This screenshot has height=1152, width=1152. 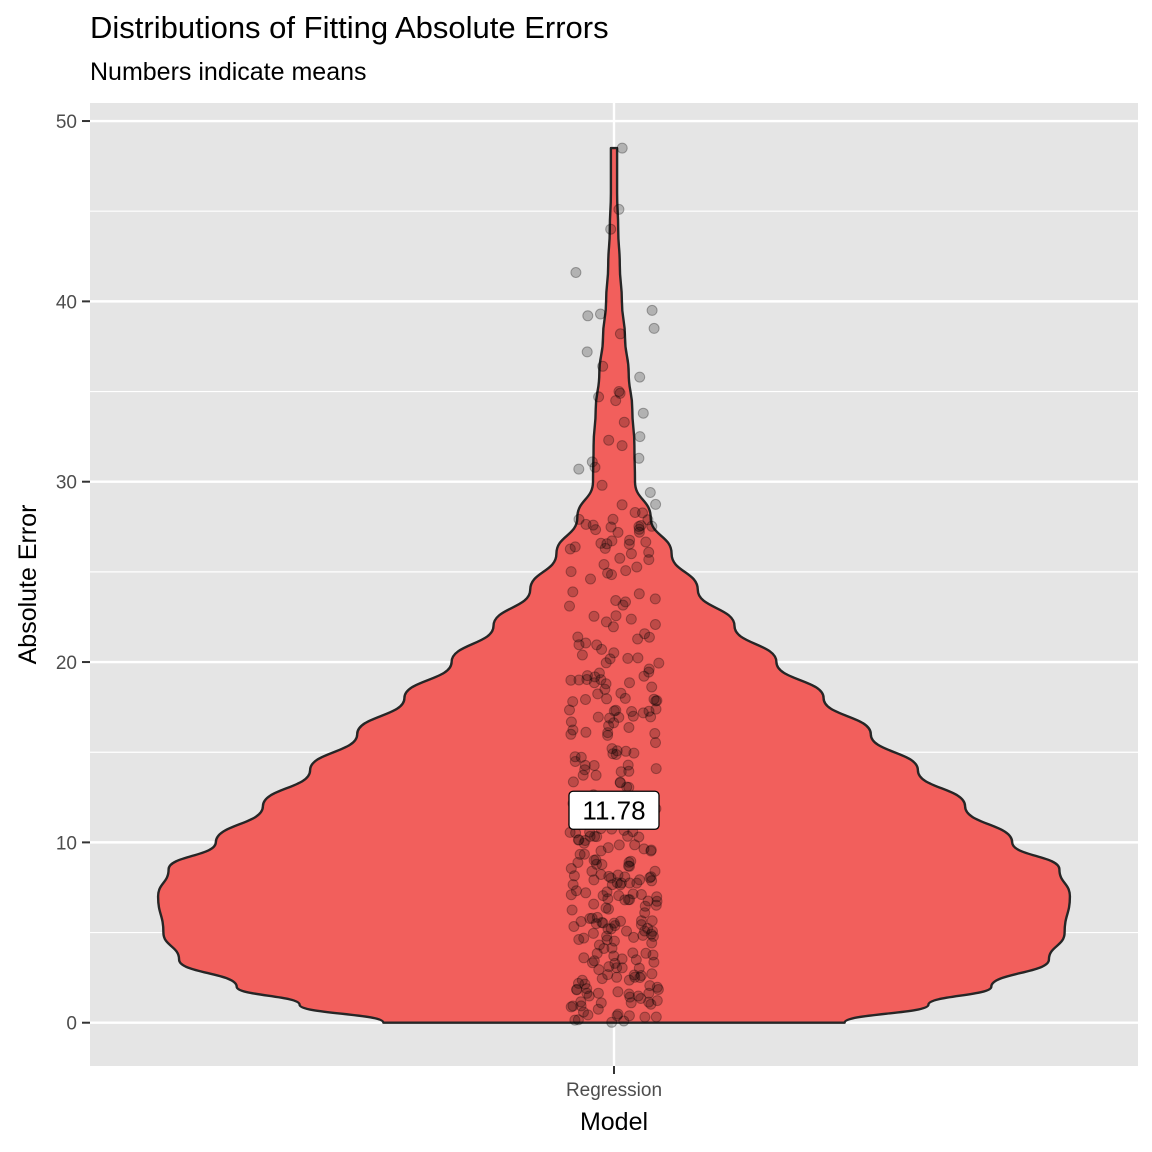 I want to click on y-tick-label: 10, so click(x=66, y=843).